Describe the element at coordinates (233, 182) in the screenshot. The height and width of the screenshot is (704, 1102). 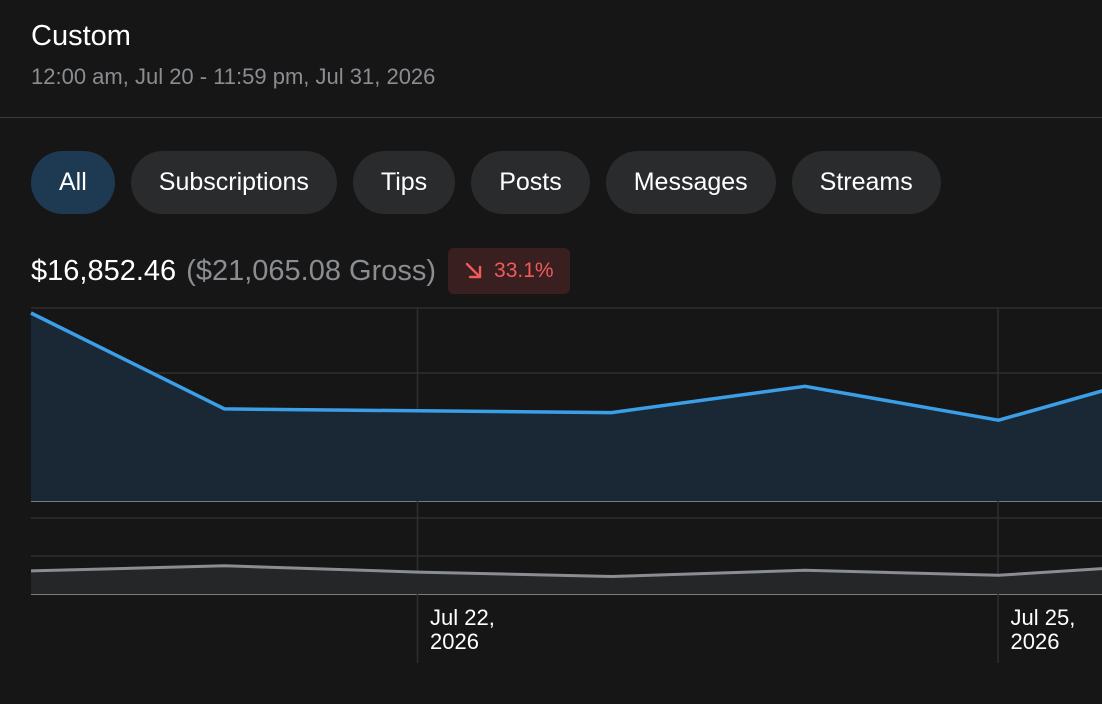
I see `filter-chip-subscriptions: Subscriptions` at that location.